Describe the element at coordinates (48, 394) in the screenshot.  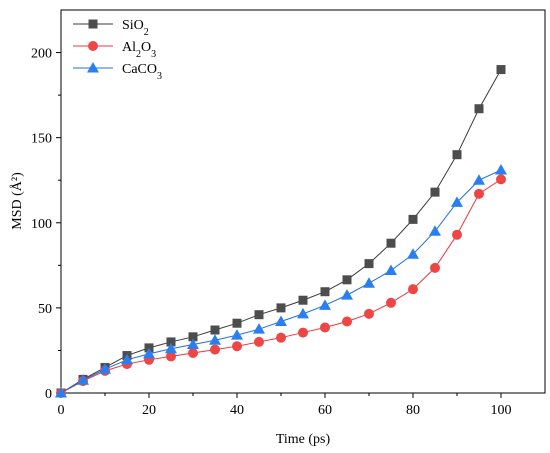
I see `y-tick-label: 0` at that location.